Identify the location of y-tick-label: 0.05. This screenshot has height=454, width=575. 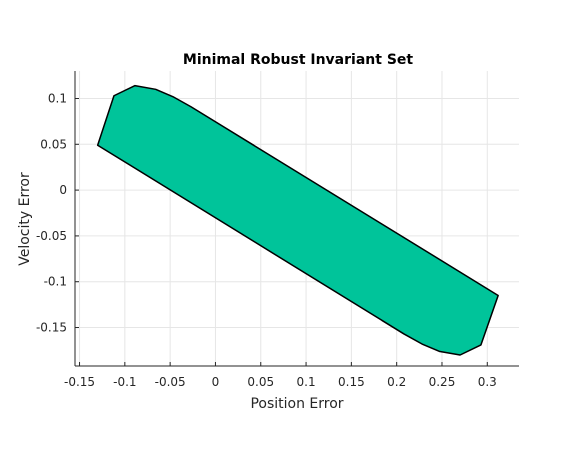
(53, 144).